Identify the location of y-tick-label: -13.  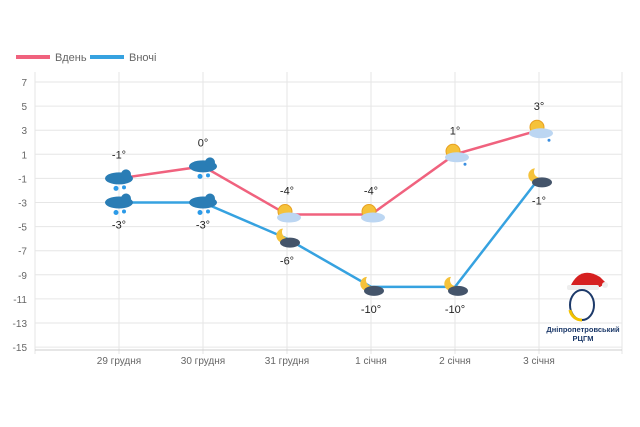
(20, 324).